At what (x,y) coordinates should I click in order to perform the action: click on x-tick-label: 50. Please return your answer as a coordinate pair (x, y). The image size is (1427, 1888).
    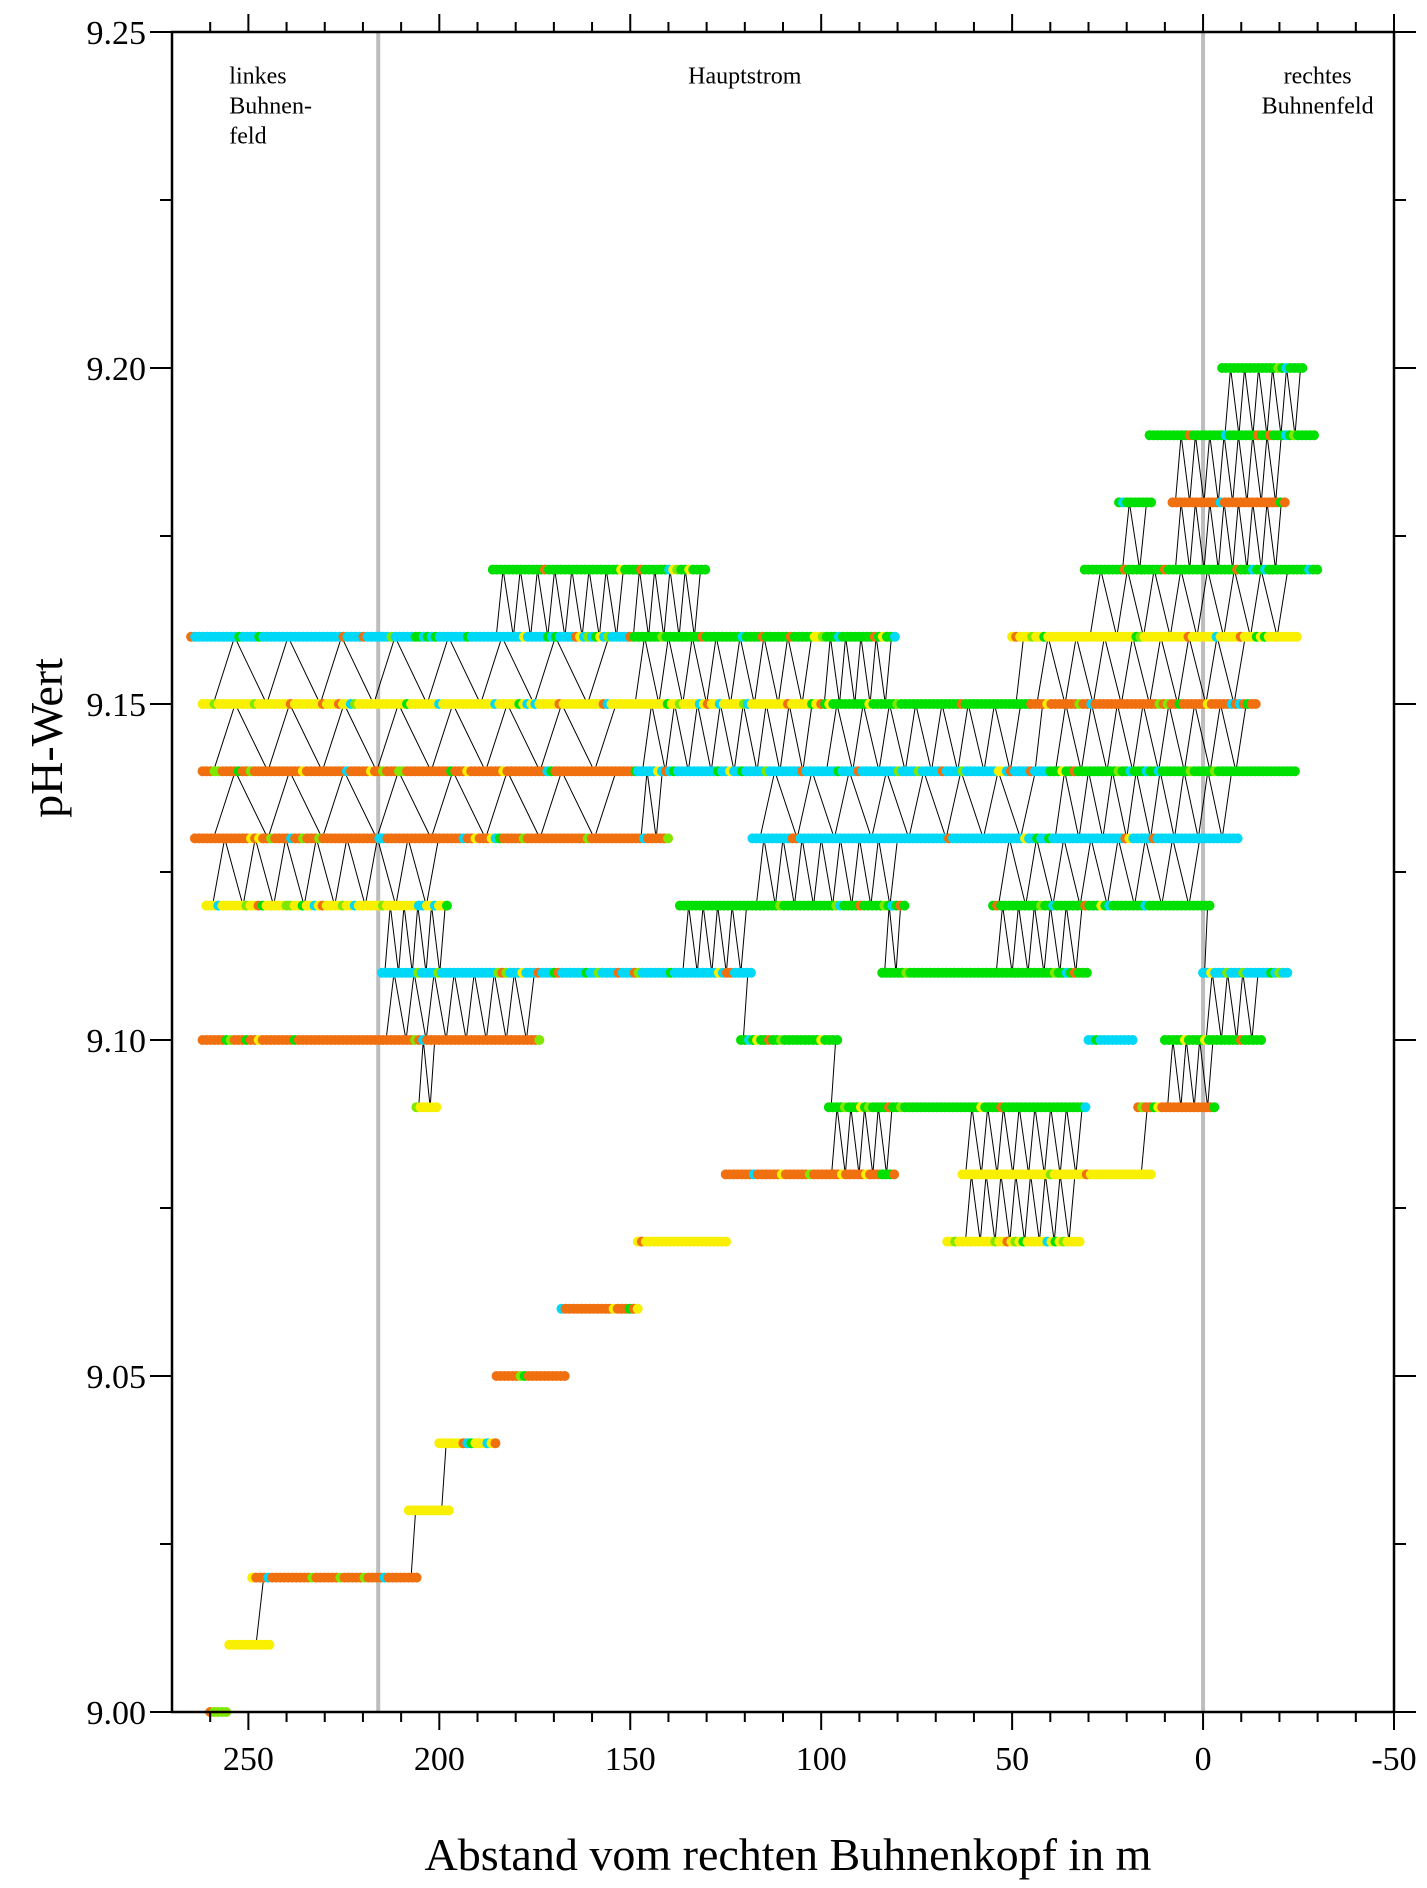
    Looking at the image, I should click on (1012, 1759).